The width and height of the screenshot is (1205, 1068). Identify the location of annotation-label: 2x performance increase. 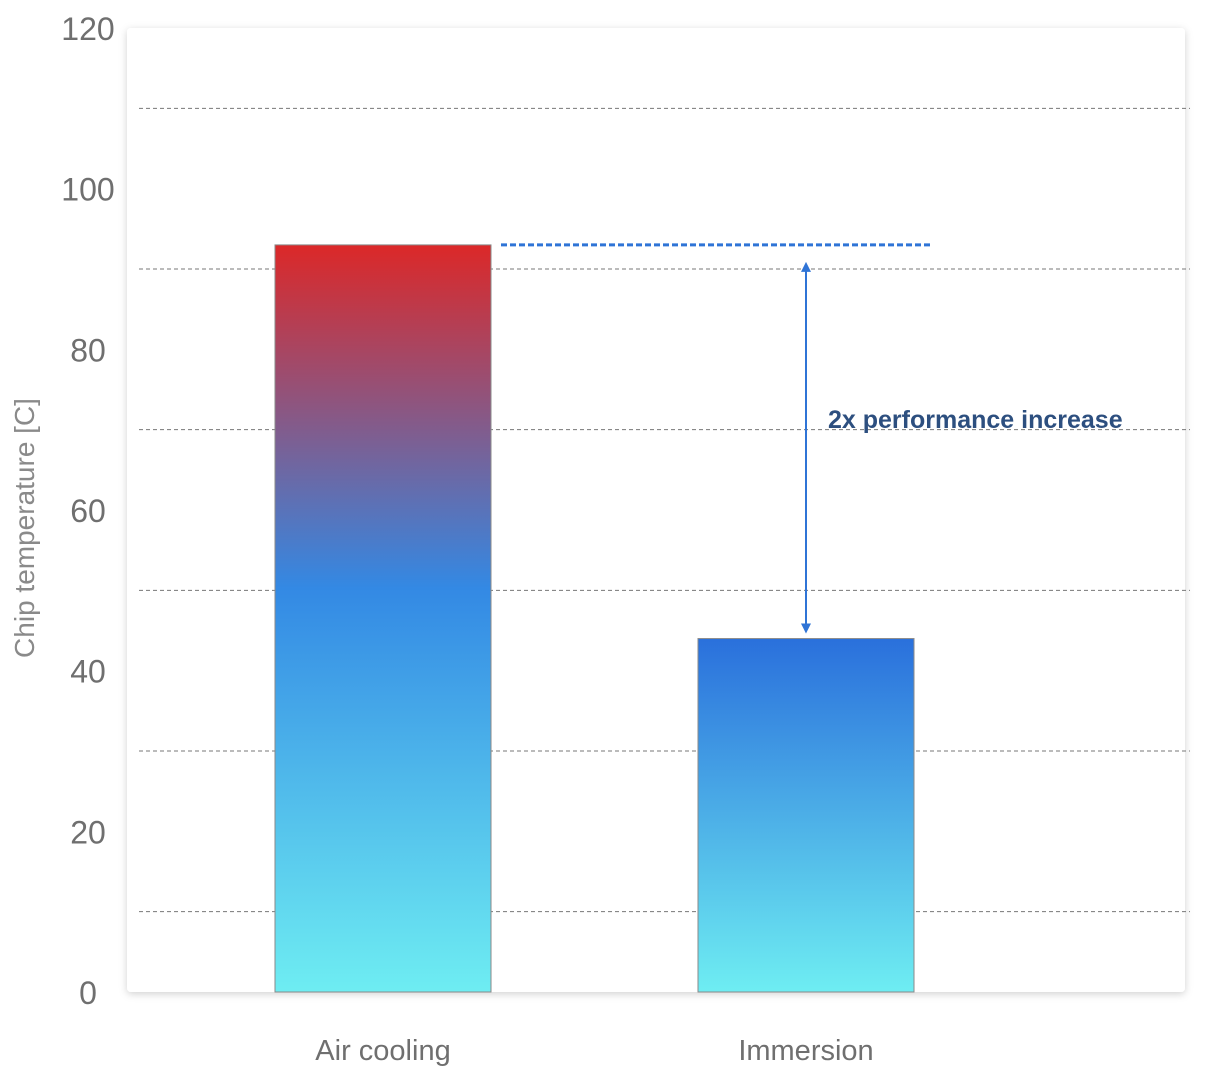
(975, 420).